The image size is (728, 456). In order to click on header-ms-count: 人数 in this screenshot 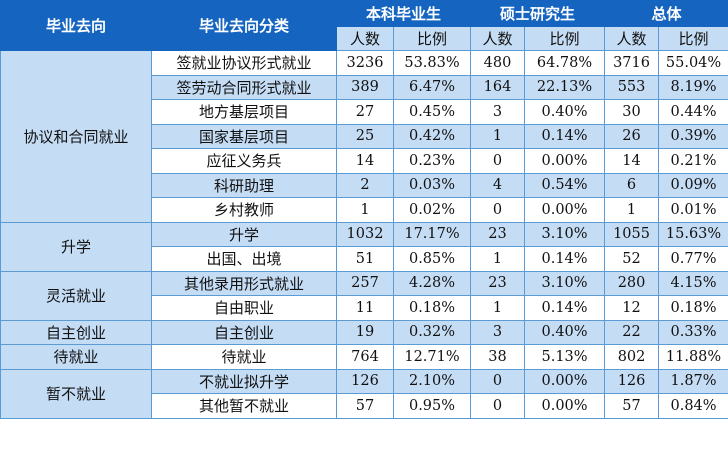, I will do `click(498, 38)`.